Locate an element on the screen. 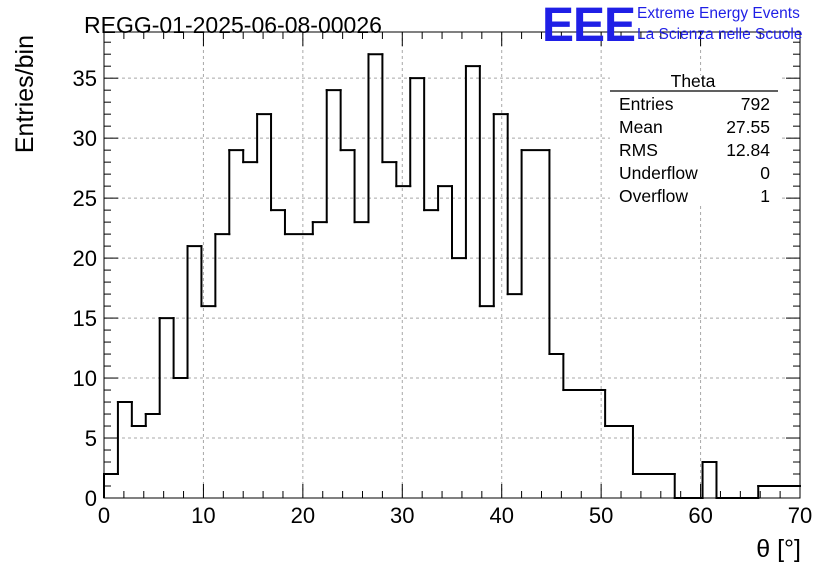 This screenshot has height=572, width=836. x-axis-label: θ [°] is located at coordinates (778, 549).